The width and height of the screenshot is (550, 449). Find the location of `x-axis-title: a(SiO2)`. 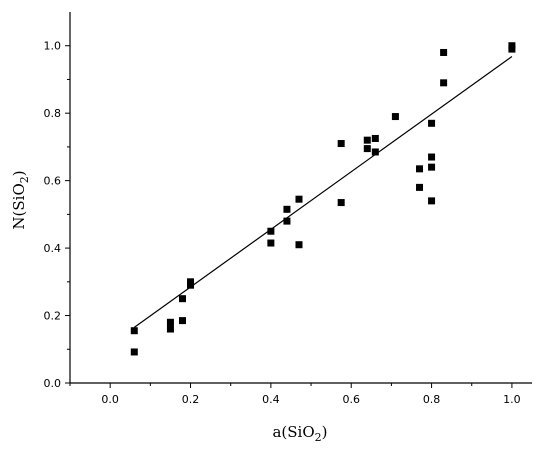

x-axis-title: a(SiO2) is located at coordinates (299, 433).